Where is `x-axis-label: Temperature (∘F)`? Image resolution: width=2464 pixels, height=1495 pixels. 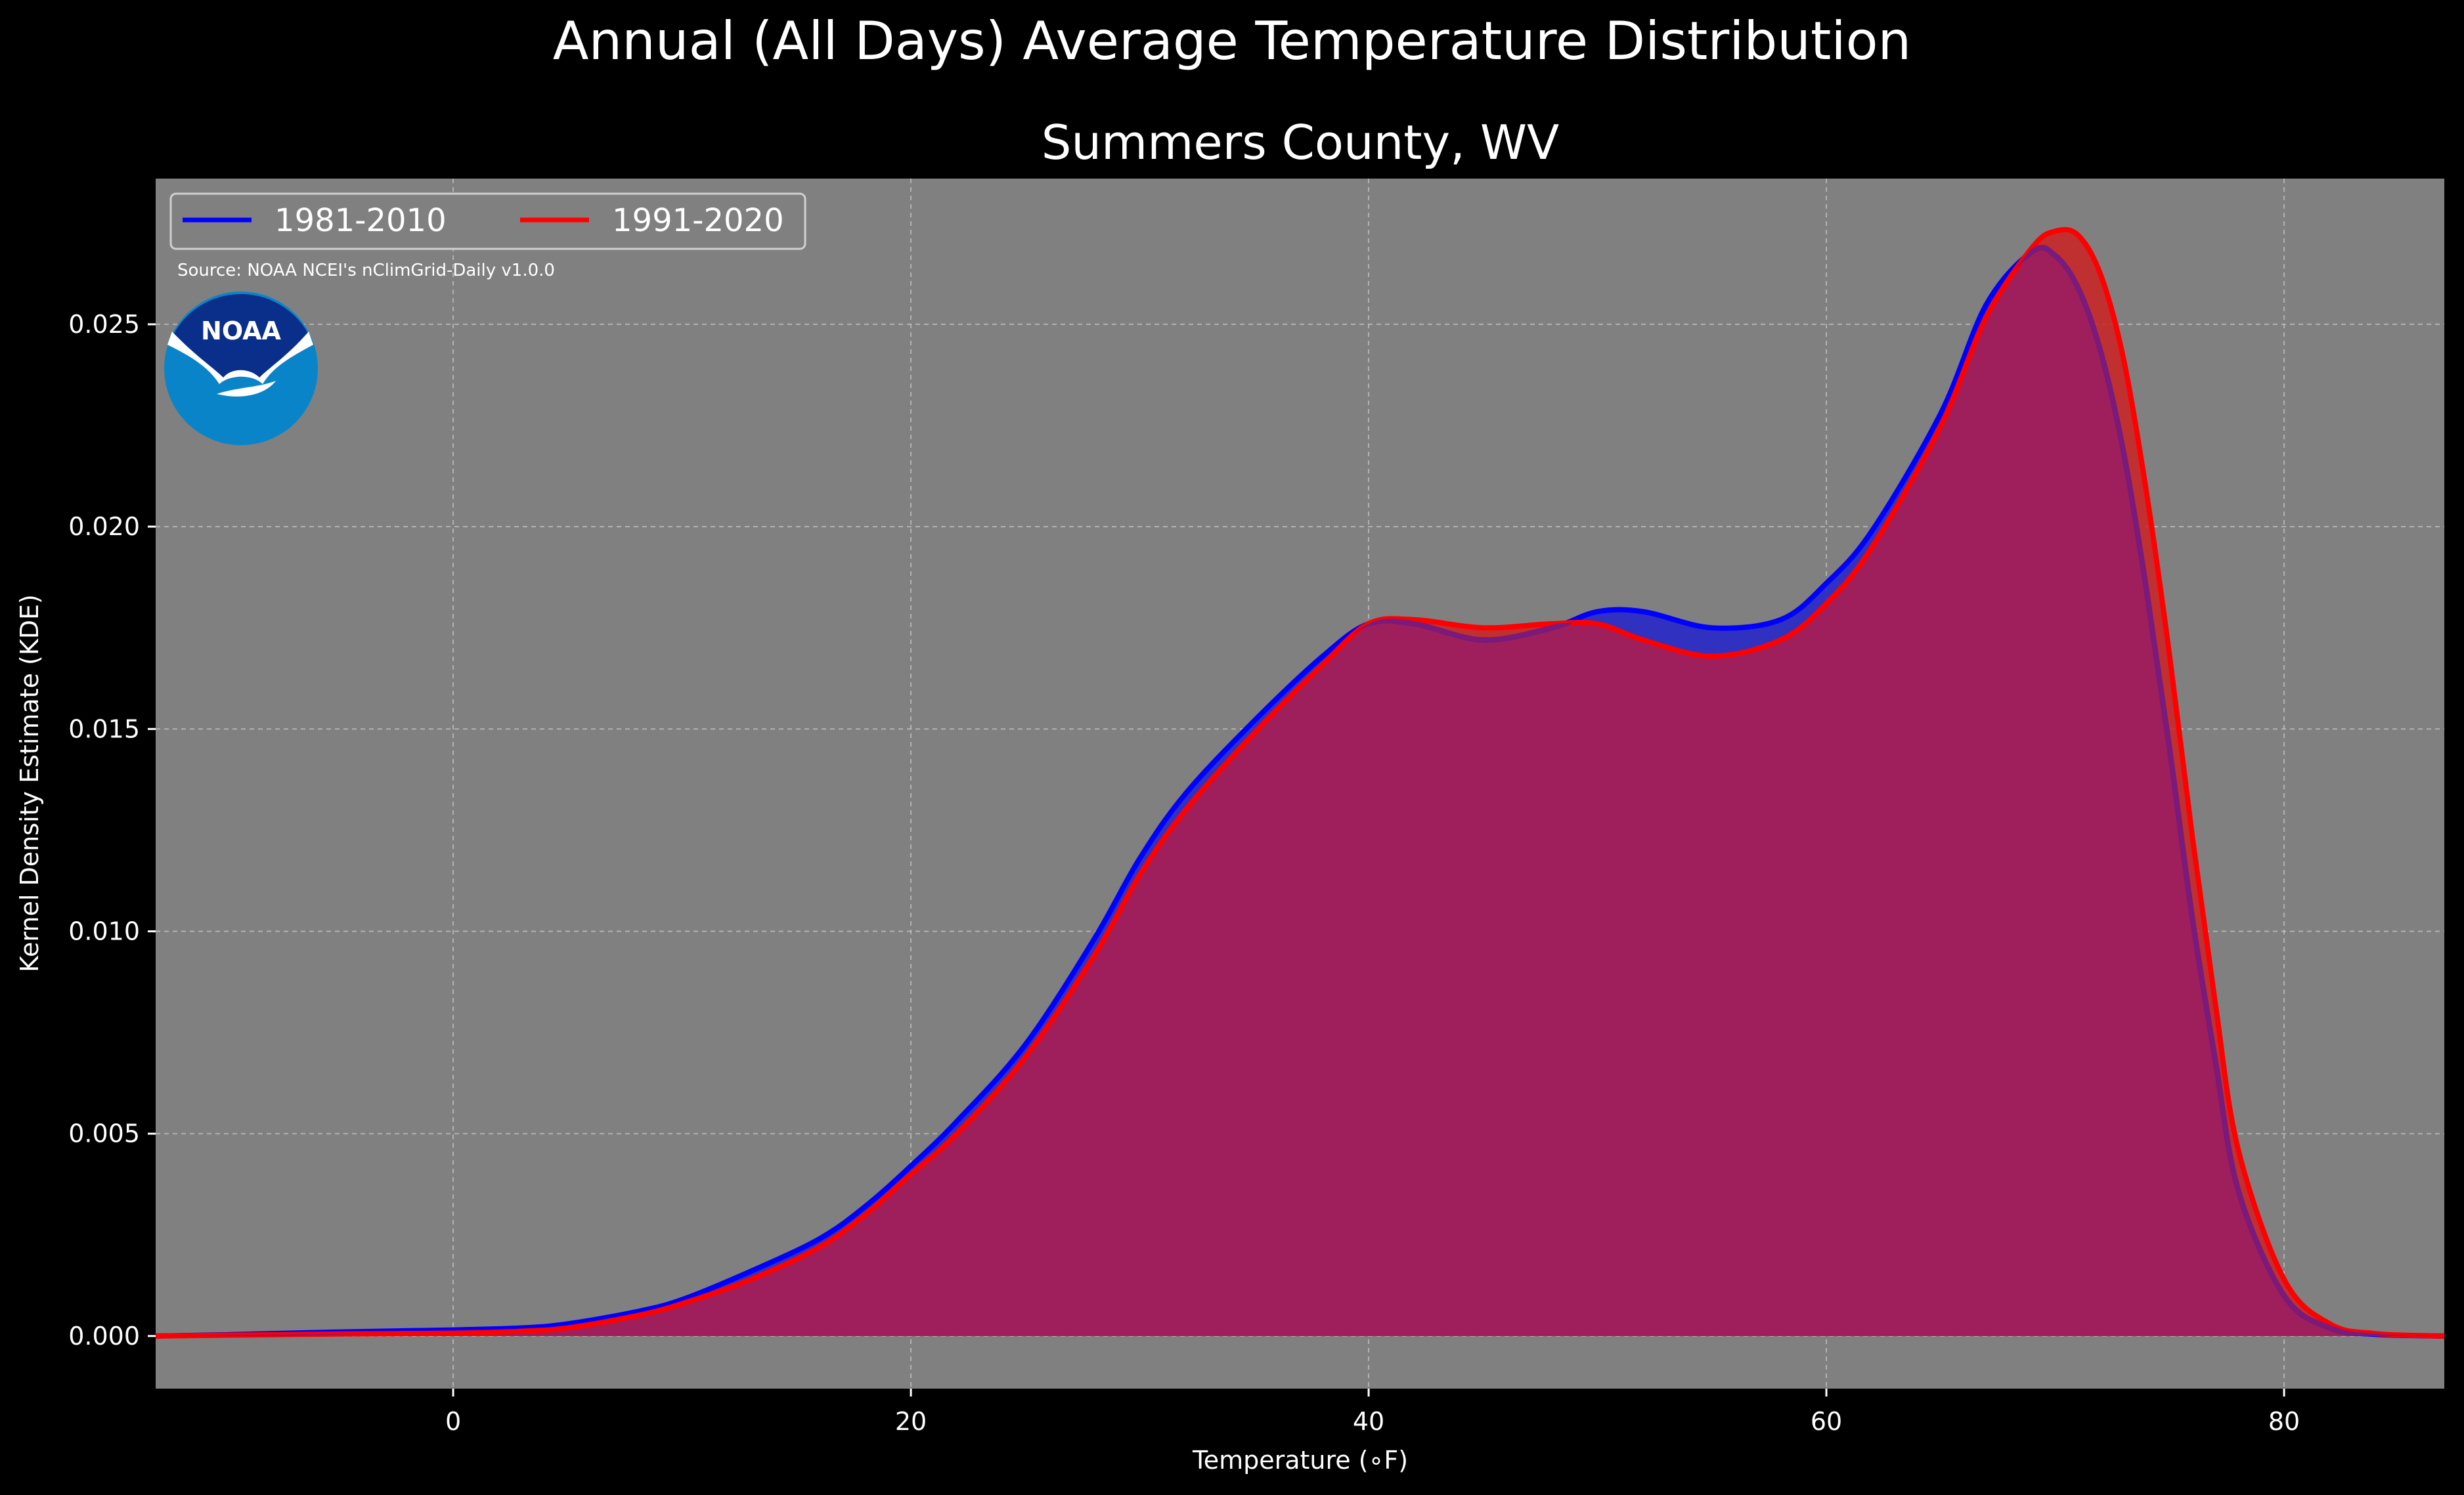
x-axis-label: Temperature (∘F) is located at coordinates (1300, 1460).